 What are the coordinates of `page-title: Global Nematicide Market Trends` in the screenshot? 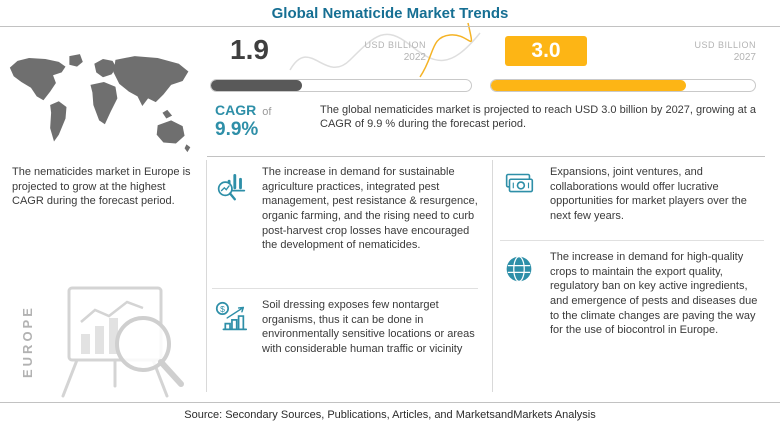 It's located at (390, 13).